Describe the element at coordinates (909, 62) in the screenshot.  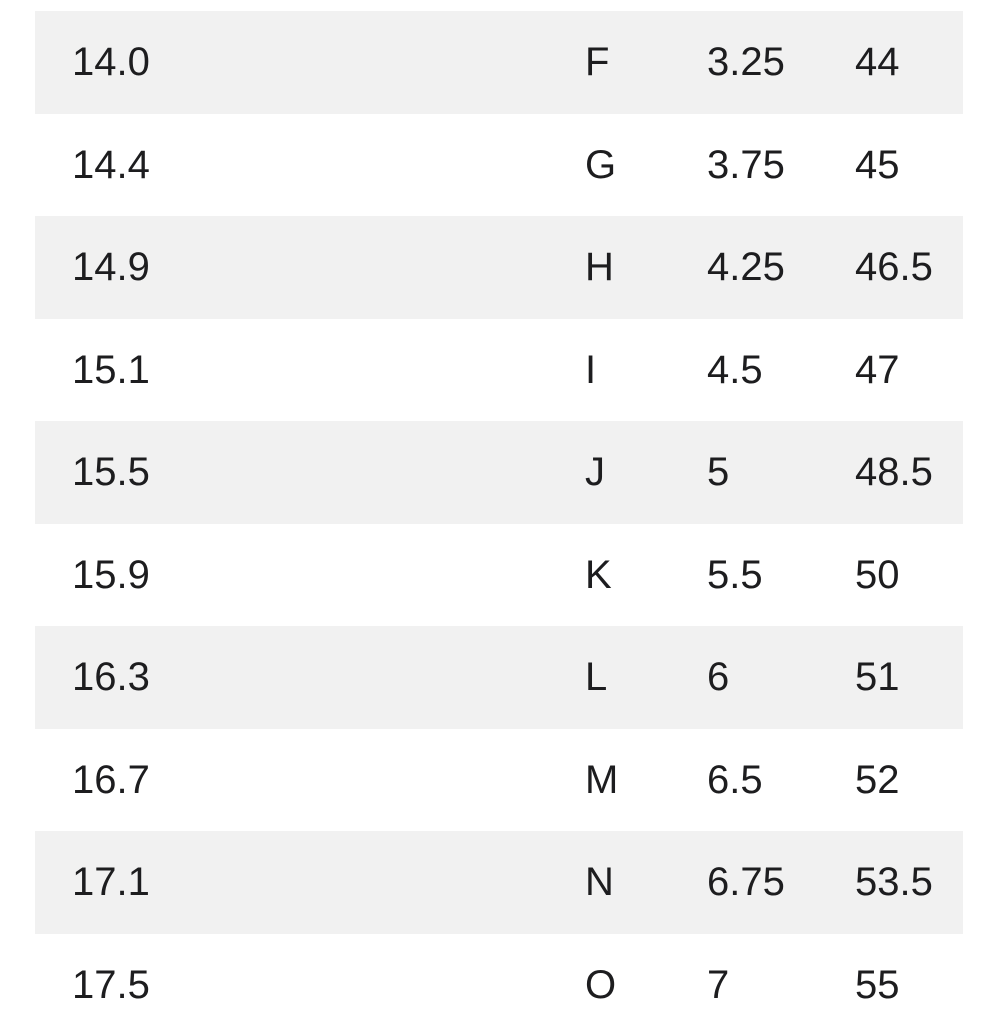
I see `cell-col4: 44` at that location.